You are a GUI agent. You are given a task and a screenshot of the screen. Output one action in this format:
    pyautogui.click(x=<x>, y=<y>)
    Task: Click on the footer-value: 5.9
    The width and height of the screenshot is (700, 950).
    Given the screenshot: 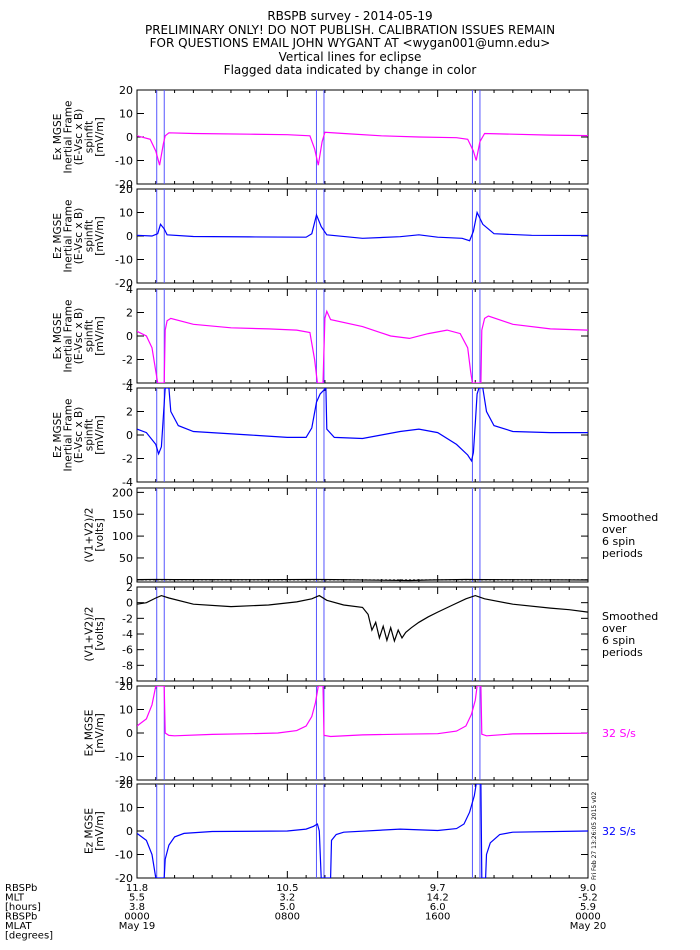 What is the action you would take?
    pyautogui.click(x=588, y=907)
    